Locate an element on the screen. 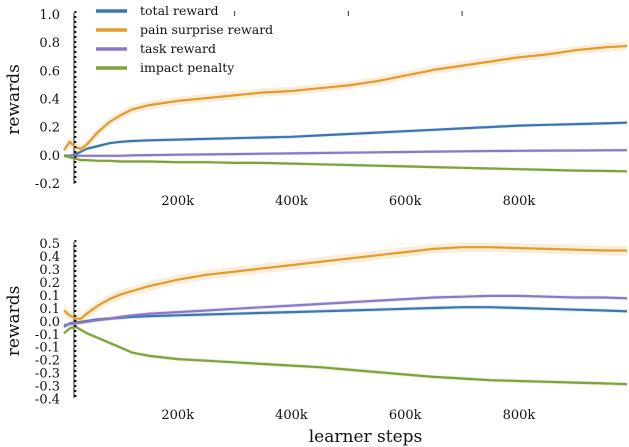 Image resolution: width=629 pixels, height=447 pixels. y-tick-label: 0.8 is located at coordinates (49, 43).